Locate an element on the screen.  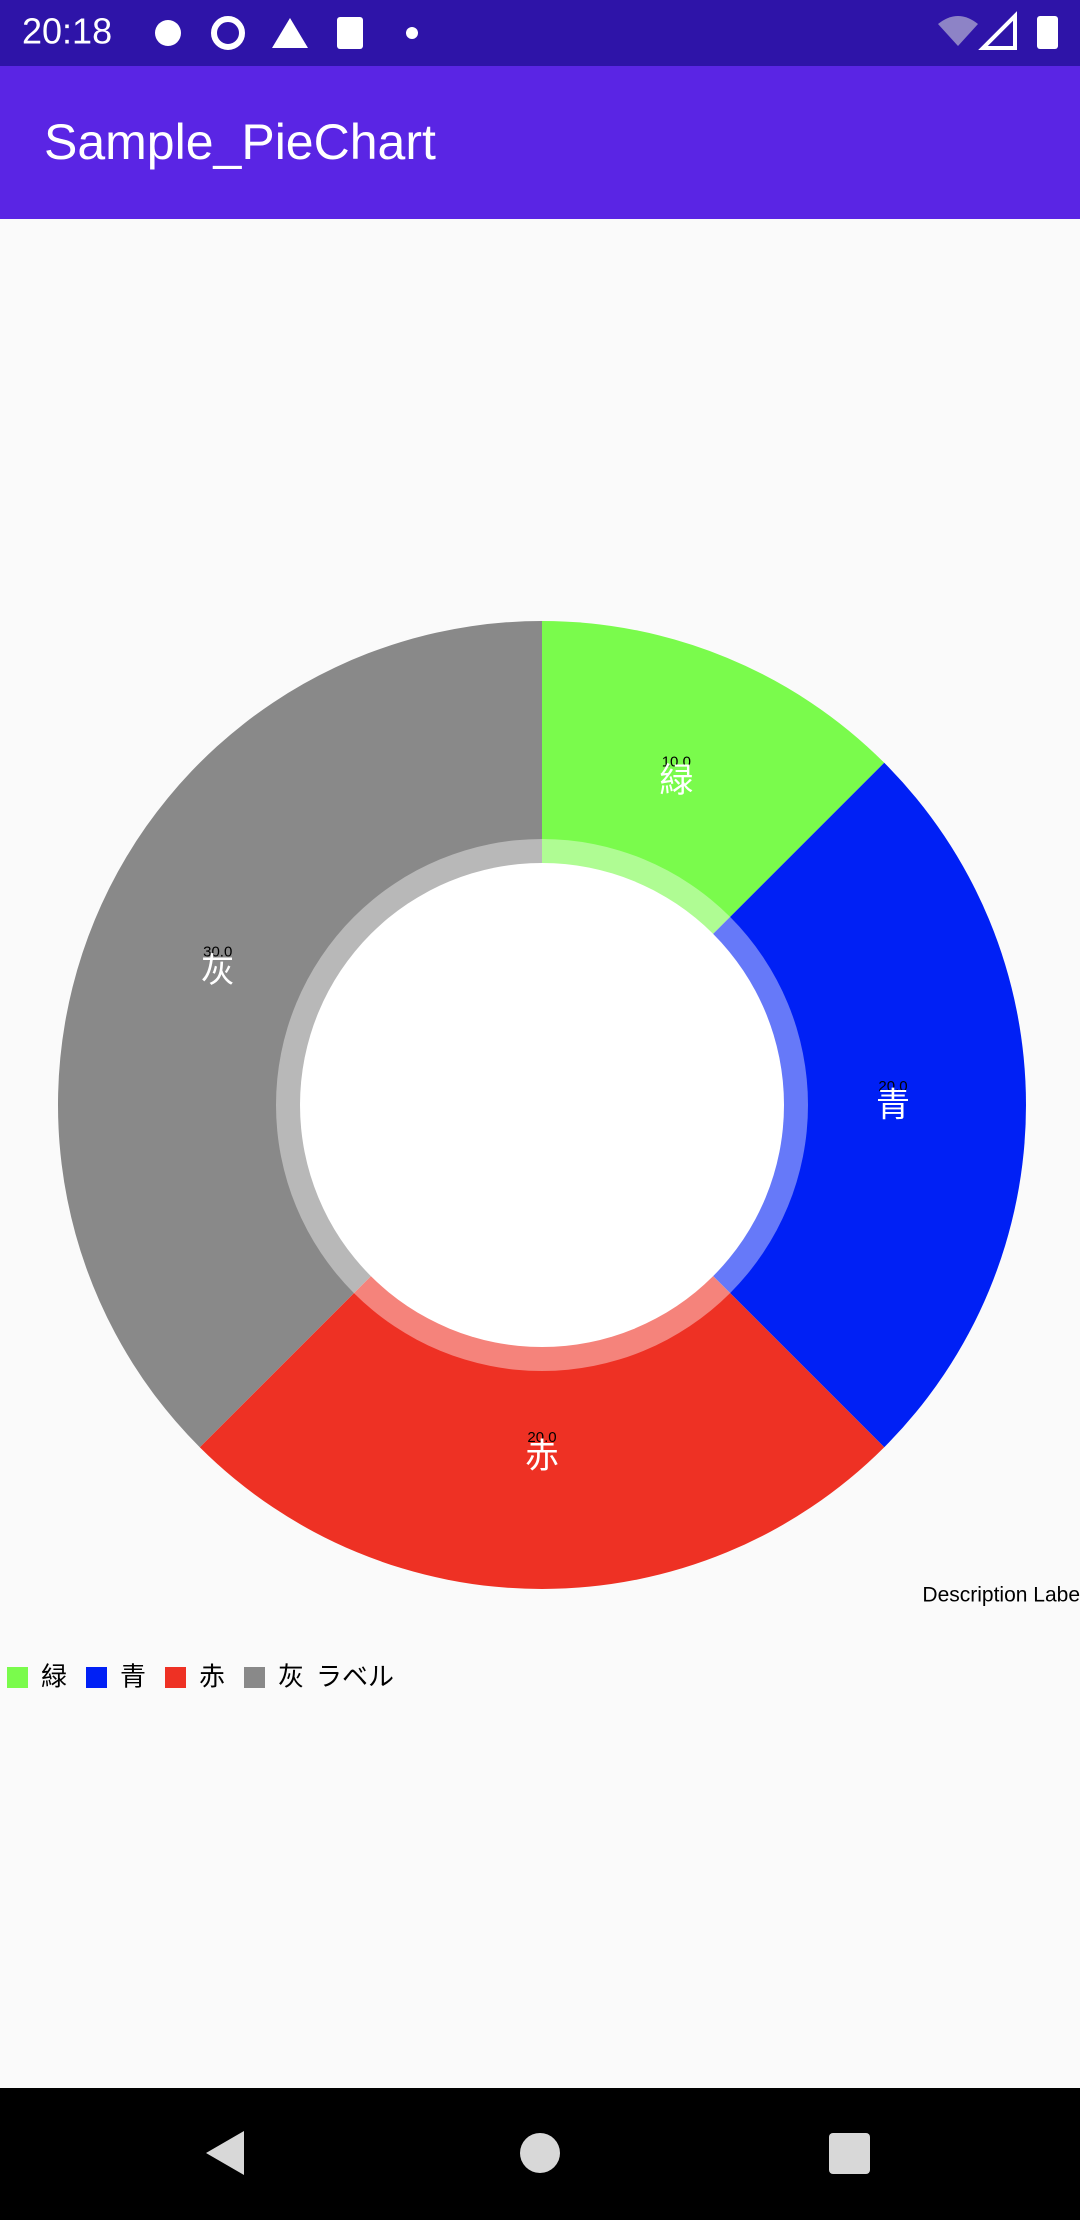
home-button is located at coordinates (540, 2153).